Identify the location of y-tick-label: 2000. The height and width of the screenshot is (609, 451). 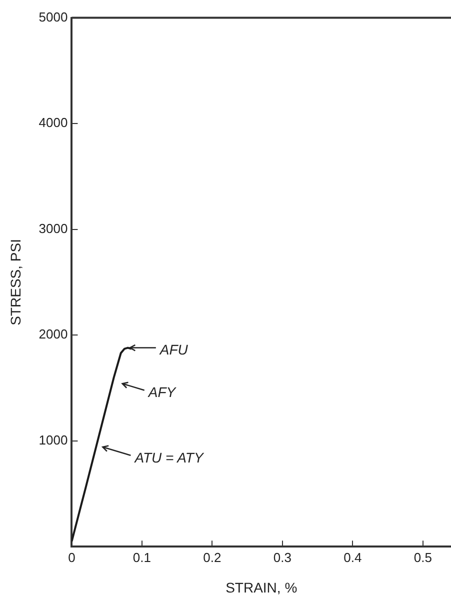
(53, 334).